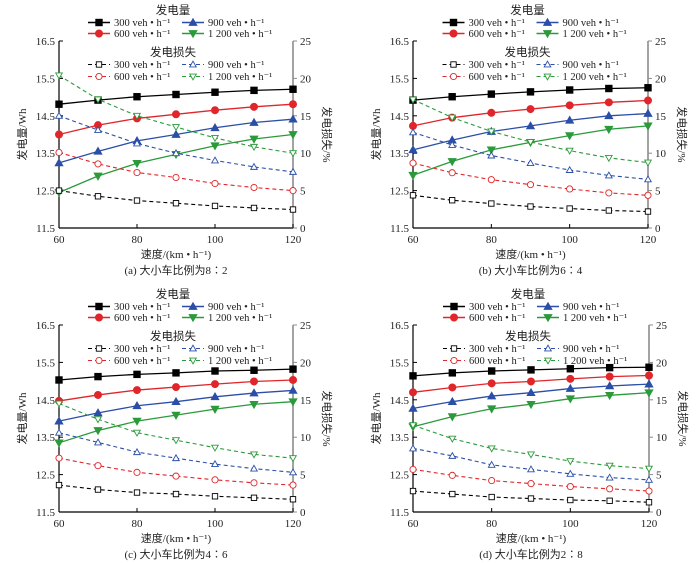 The image size is (700, 564). I want to click on y-tick-label: 11.5, so click(399, 513).